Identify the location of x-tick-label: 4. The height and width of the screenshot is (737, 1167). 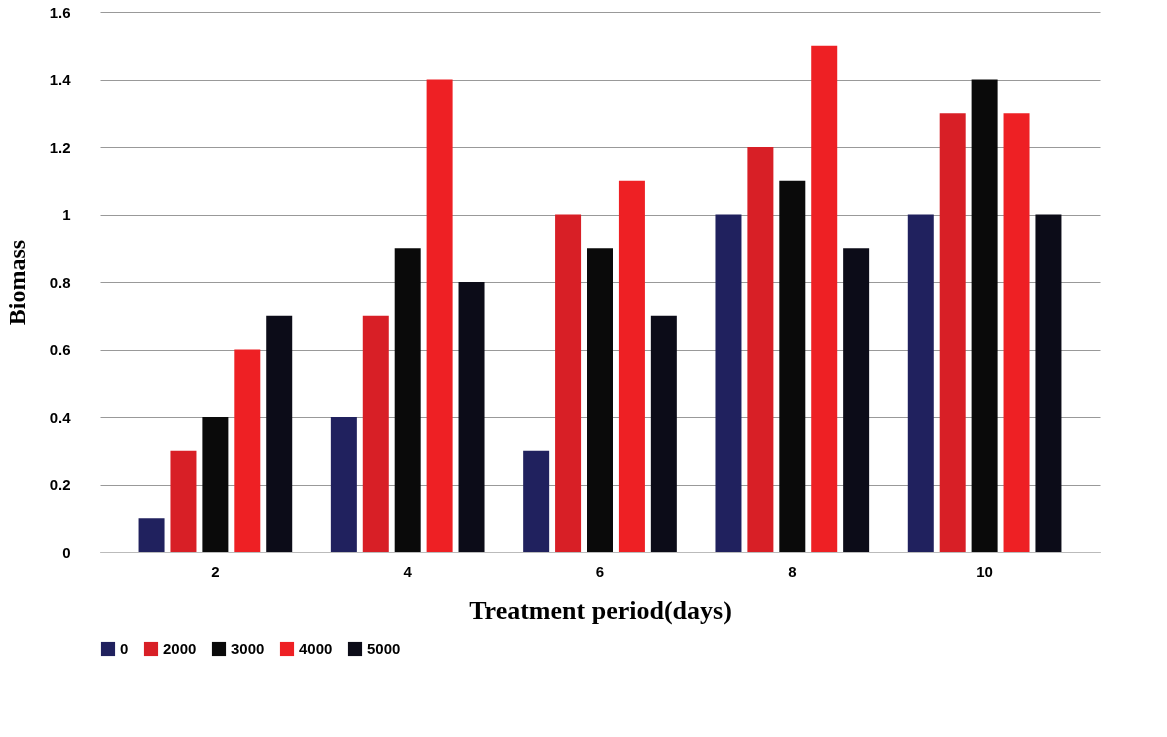
(408, 571).